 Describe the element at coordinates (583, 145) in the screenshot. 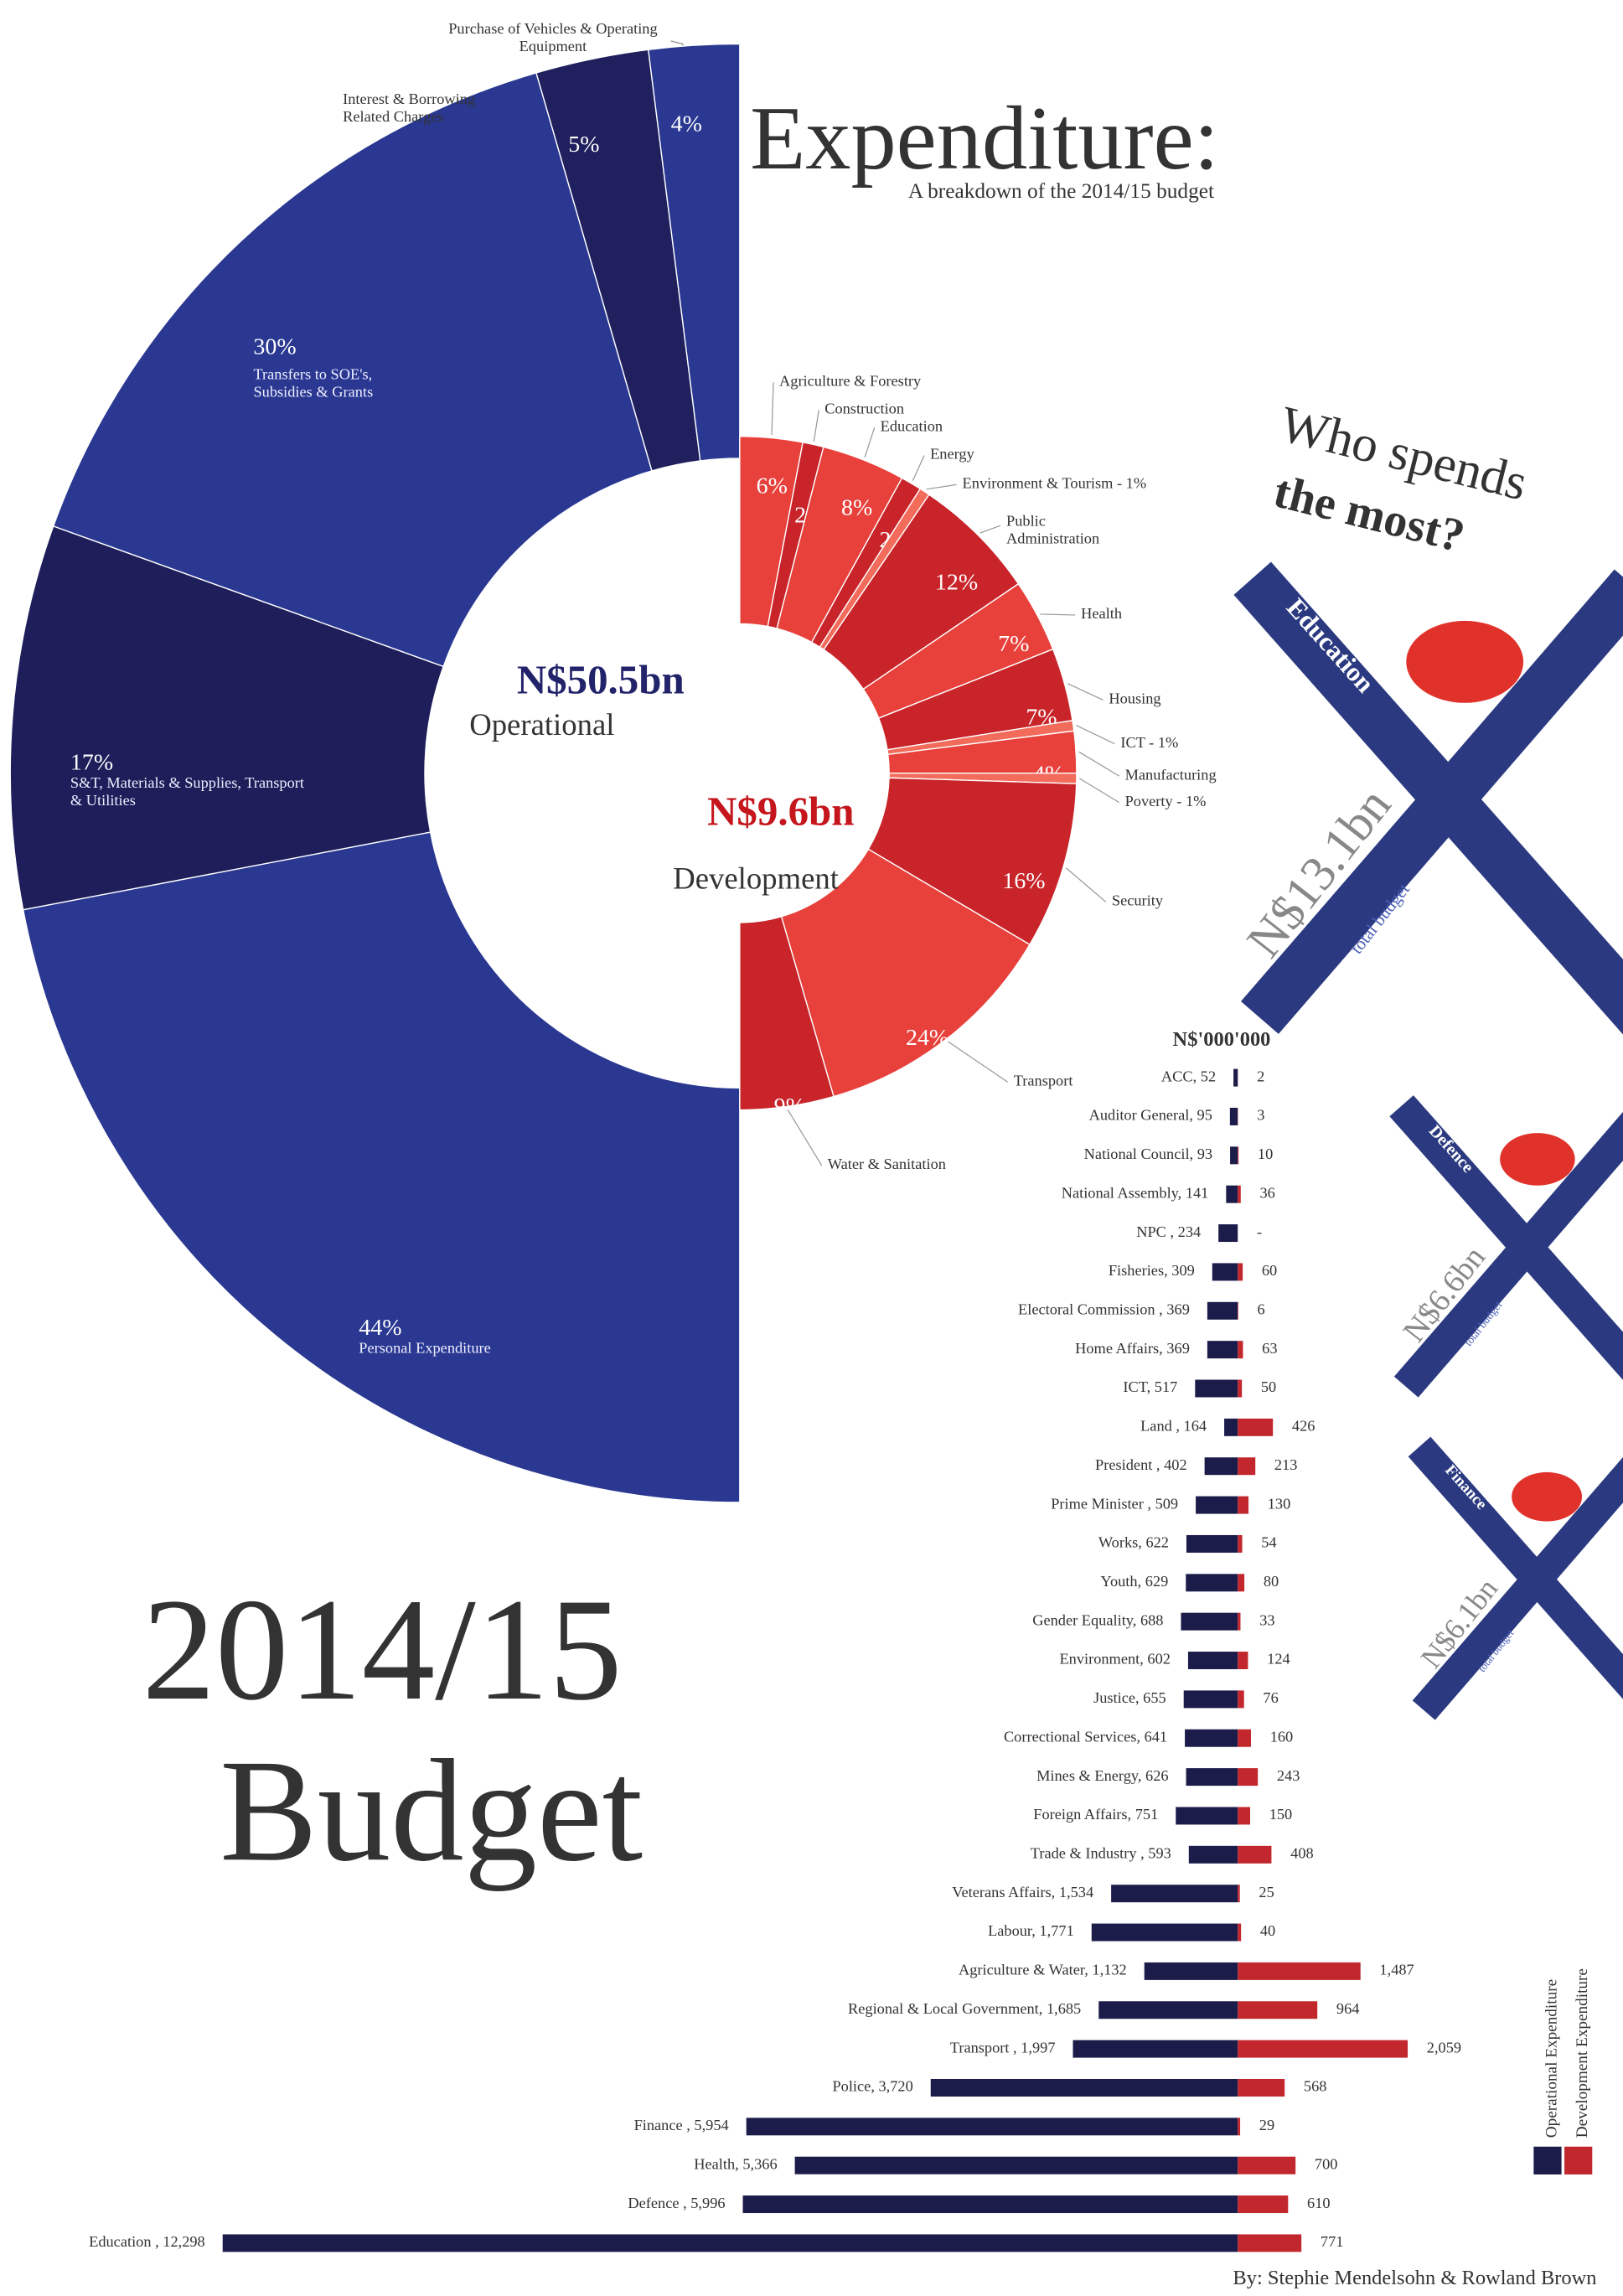

I see `slice-value-label: 5%` at that location.